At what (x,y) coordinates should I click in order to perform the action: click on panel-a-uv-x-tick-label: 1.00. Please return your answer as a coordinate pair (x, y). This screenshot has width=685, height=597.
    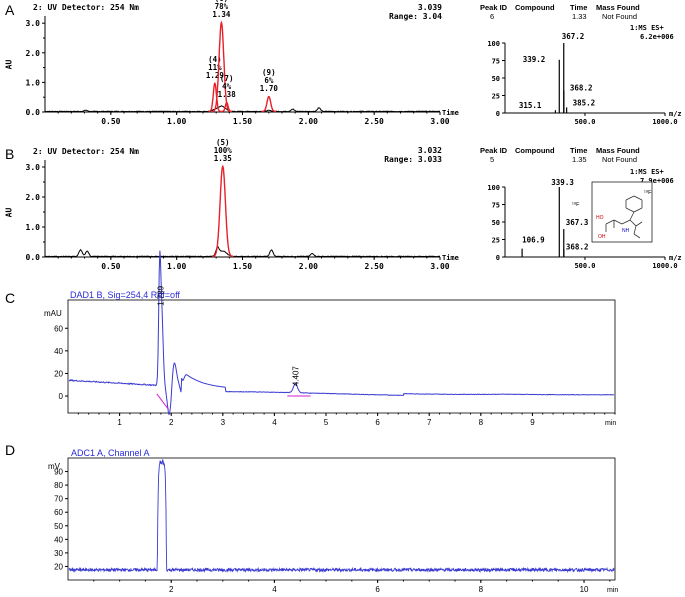
    Looking at the image, I should click on (176, 121).